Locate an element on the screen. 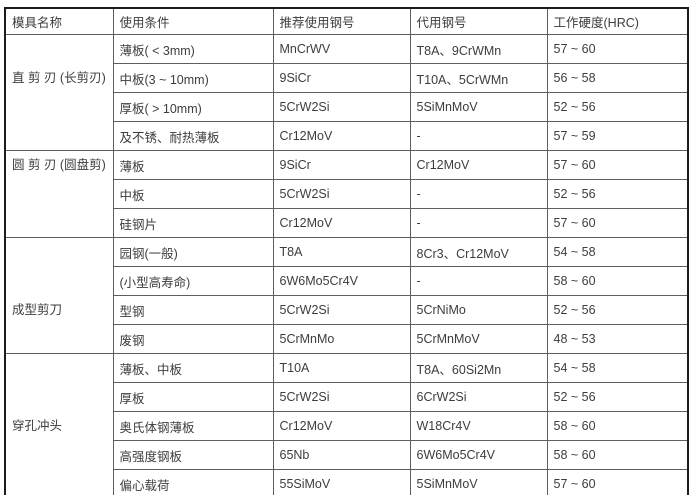 The width and height of the screenshot is (690, 495). condition-cell: 型钢 is located at coordinates (193, 310).